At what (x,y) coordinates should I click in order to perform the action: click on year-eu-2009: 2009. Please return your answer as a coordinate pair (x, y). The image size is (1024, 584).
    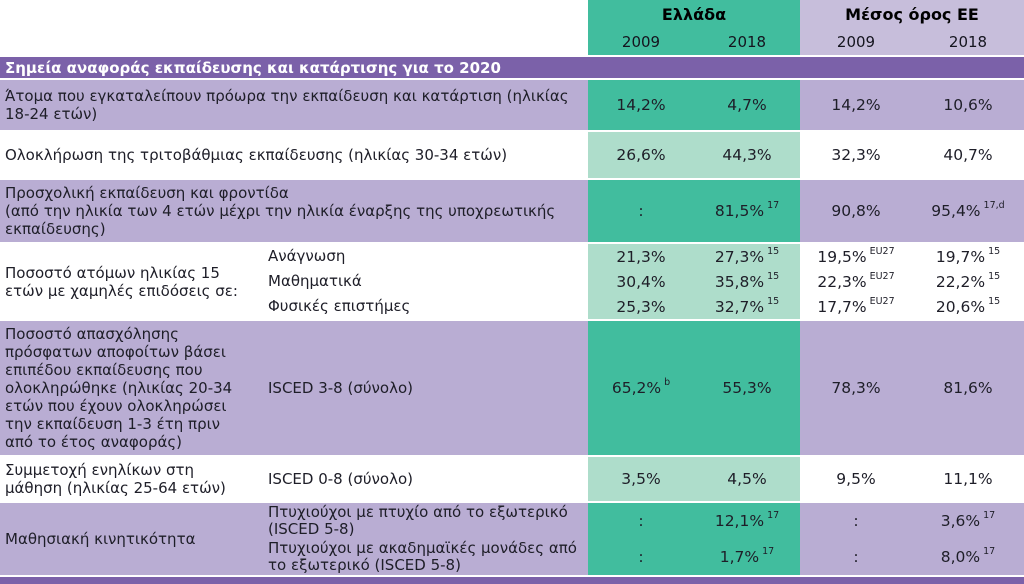
    Looking at the image, I should click on (856, 41).